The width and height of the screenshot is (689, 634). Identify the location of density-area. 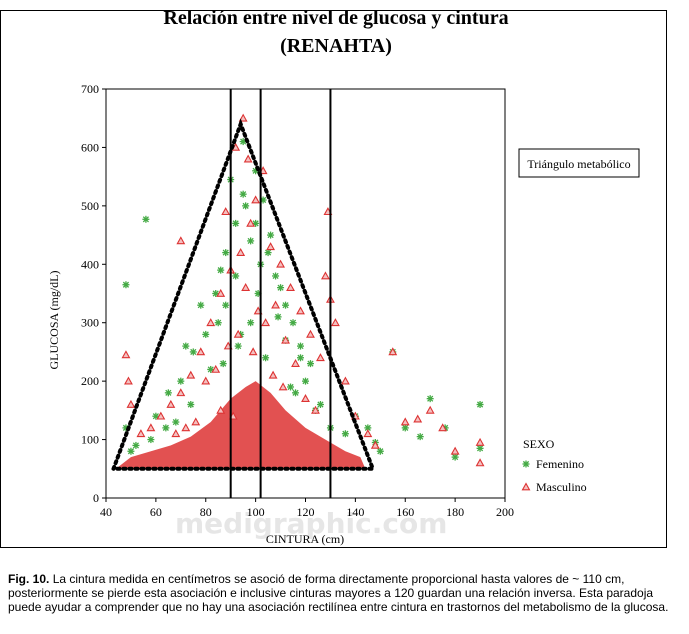
(240, 425).